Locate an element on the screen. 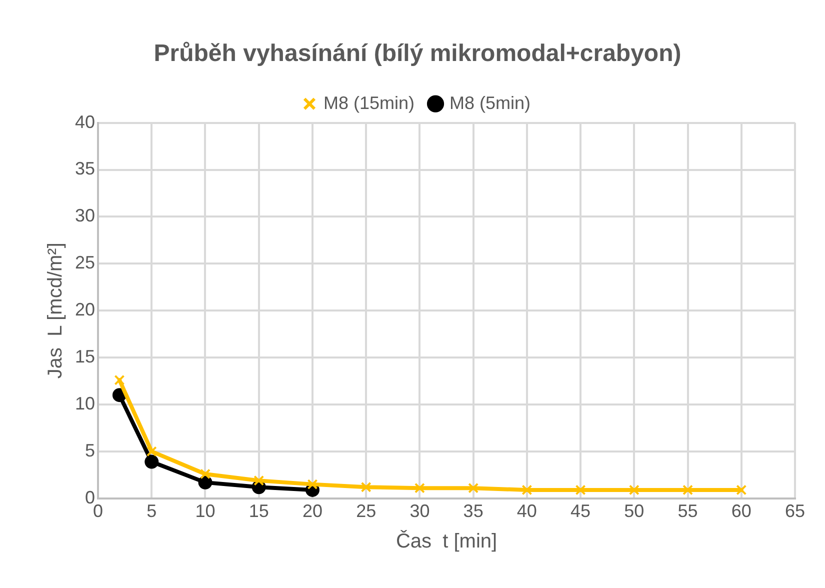 The height and width of the screenshot is (588, 825). x-tick-label: 35 is located at coordinates (473, 511).